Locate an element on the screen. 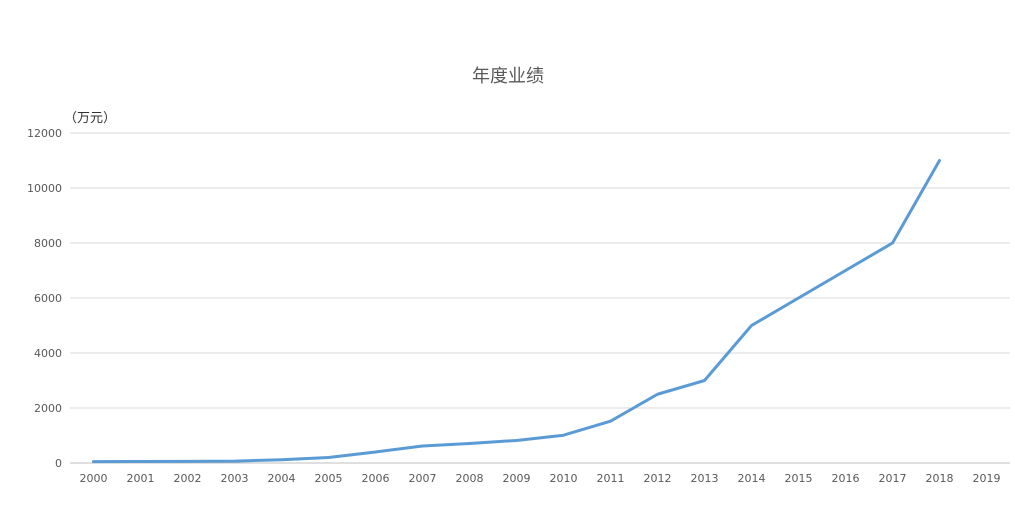  x-tick-label: 2006 is located at coordinates (376, 478).